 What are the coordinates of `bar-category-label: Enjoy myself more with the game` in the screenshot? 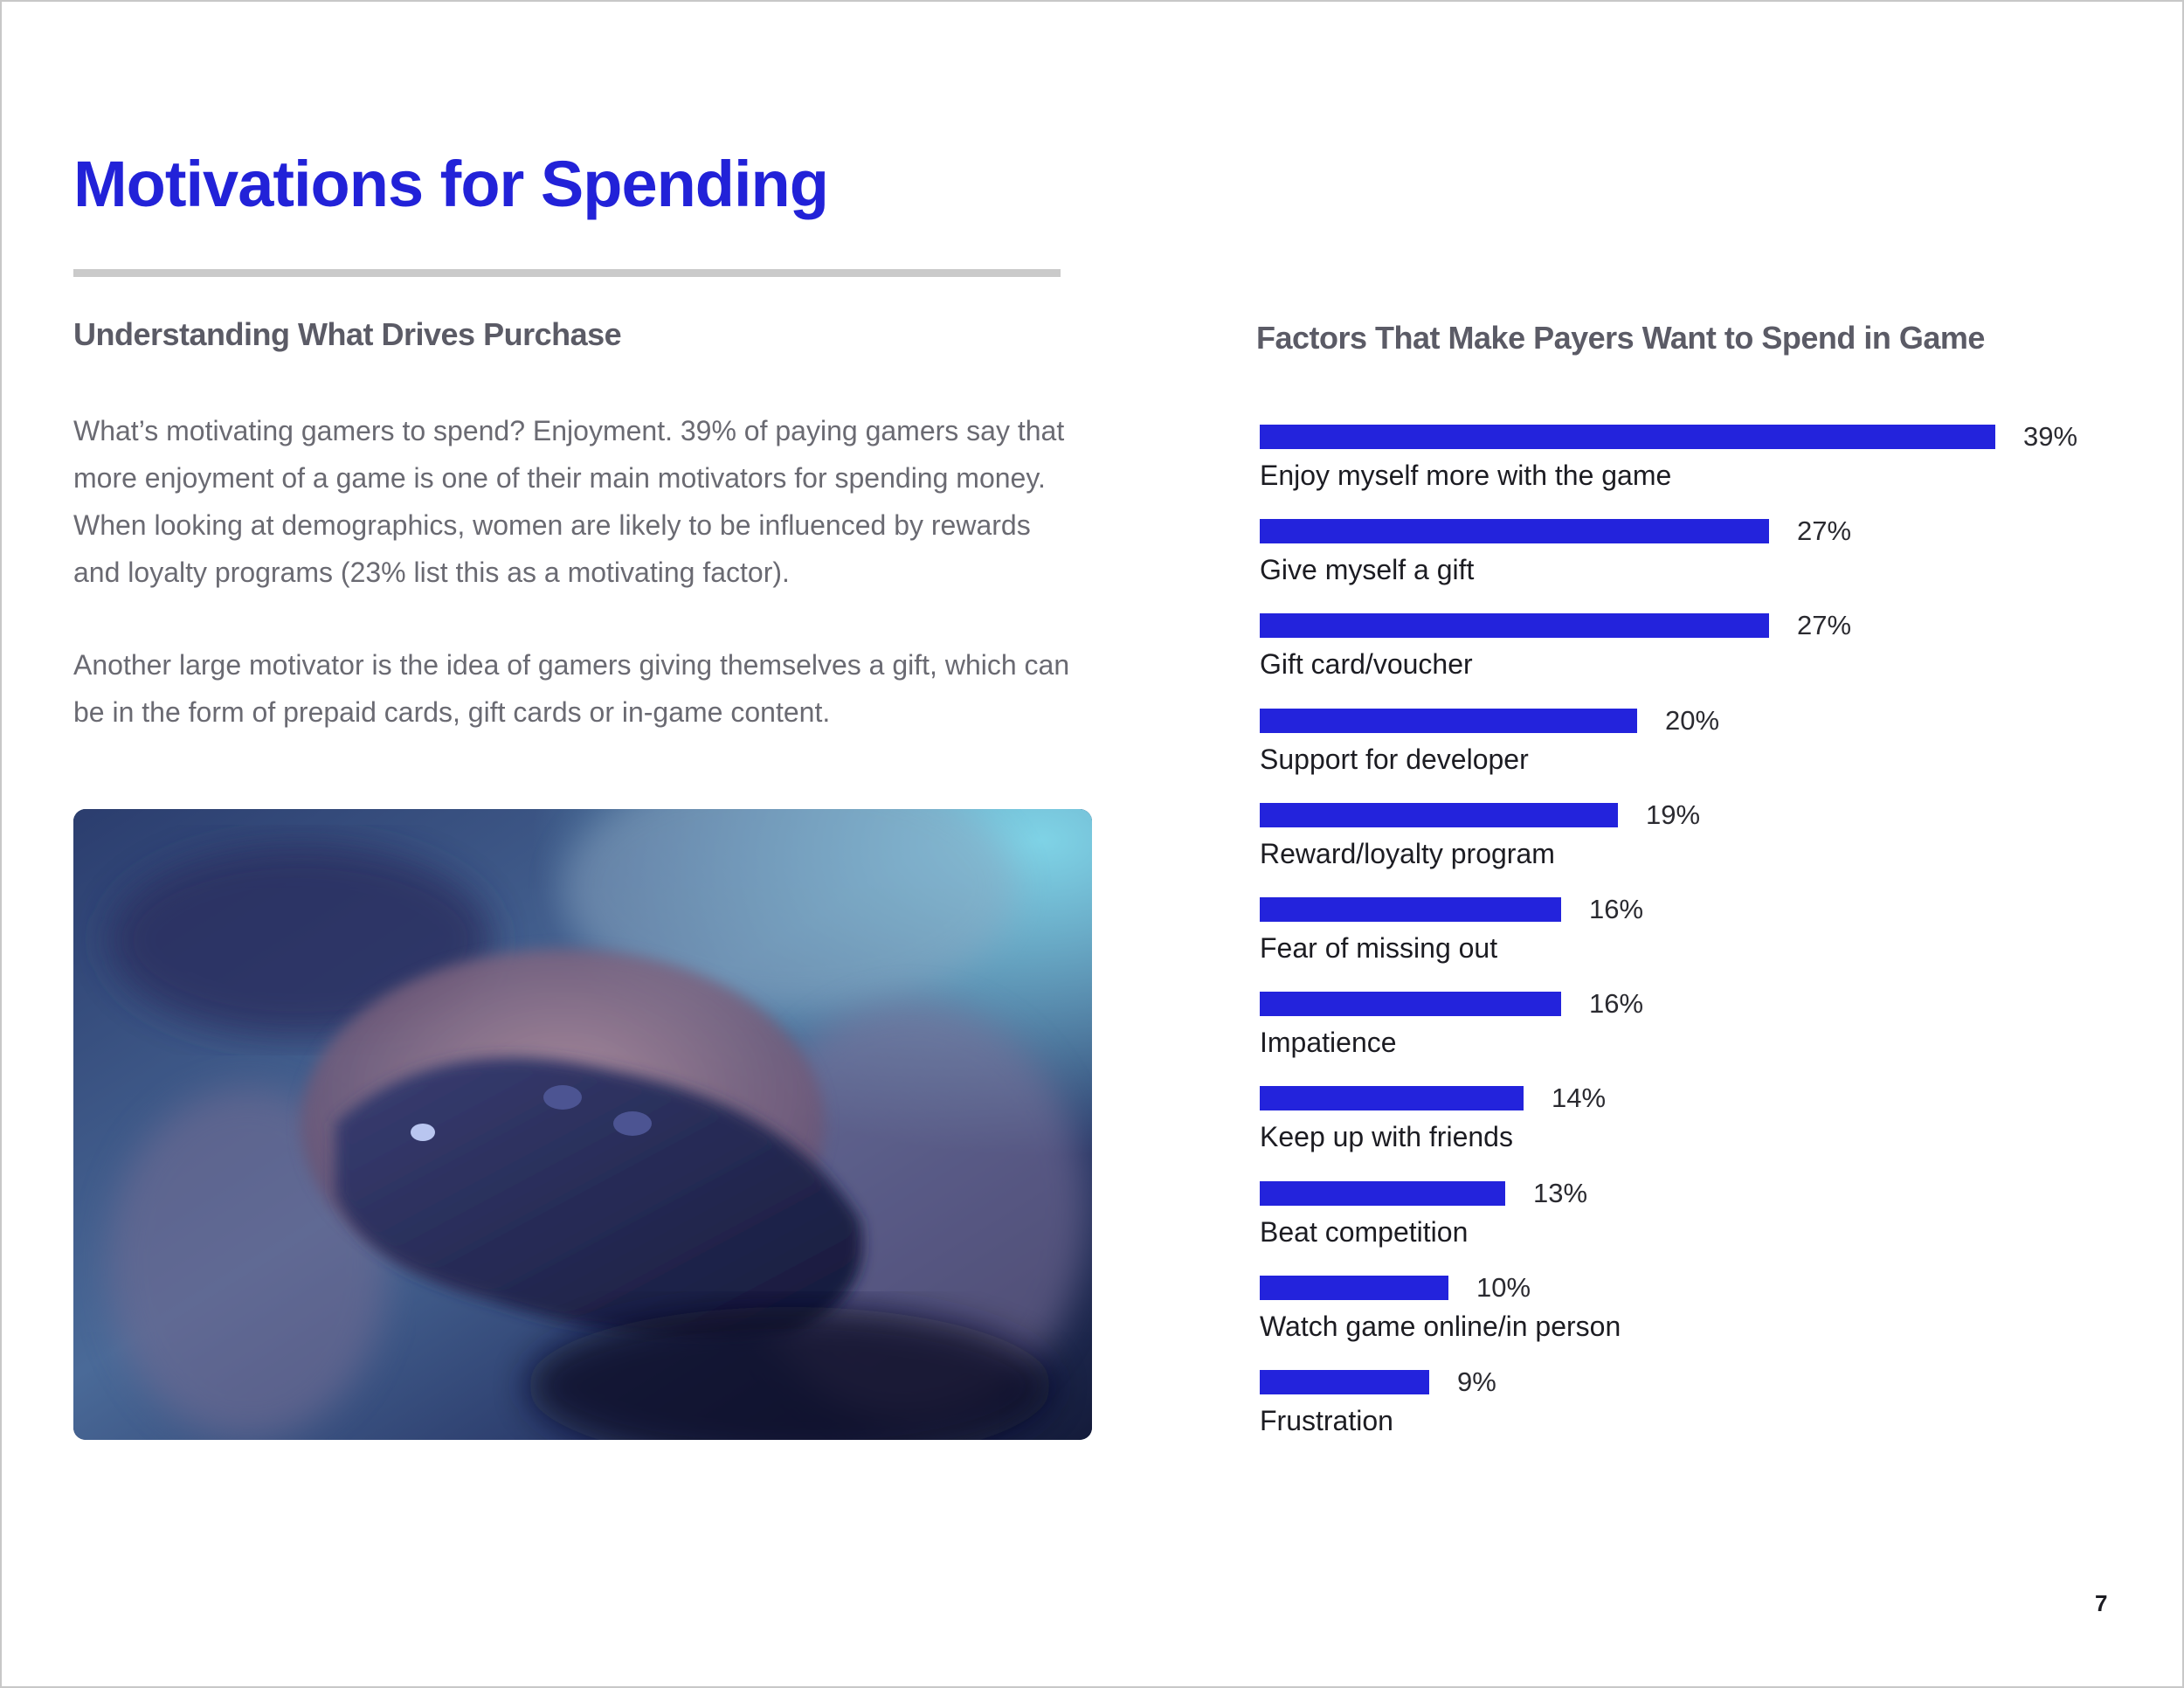 It's located at (1466, 475).